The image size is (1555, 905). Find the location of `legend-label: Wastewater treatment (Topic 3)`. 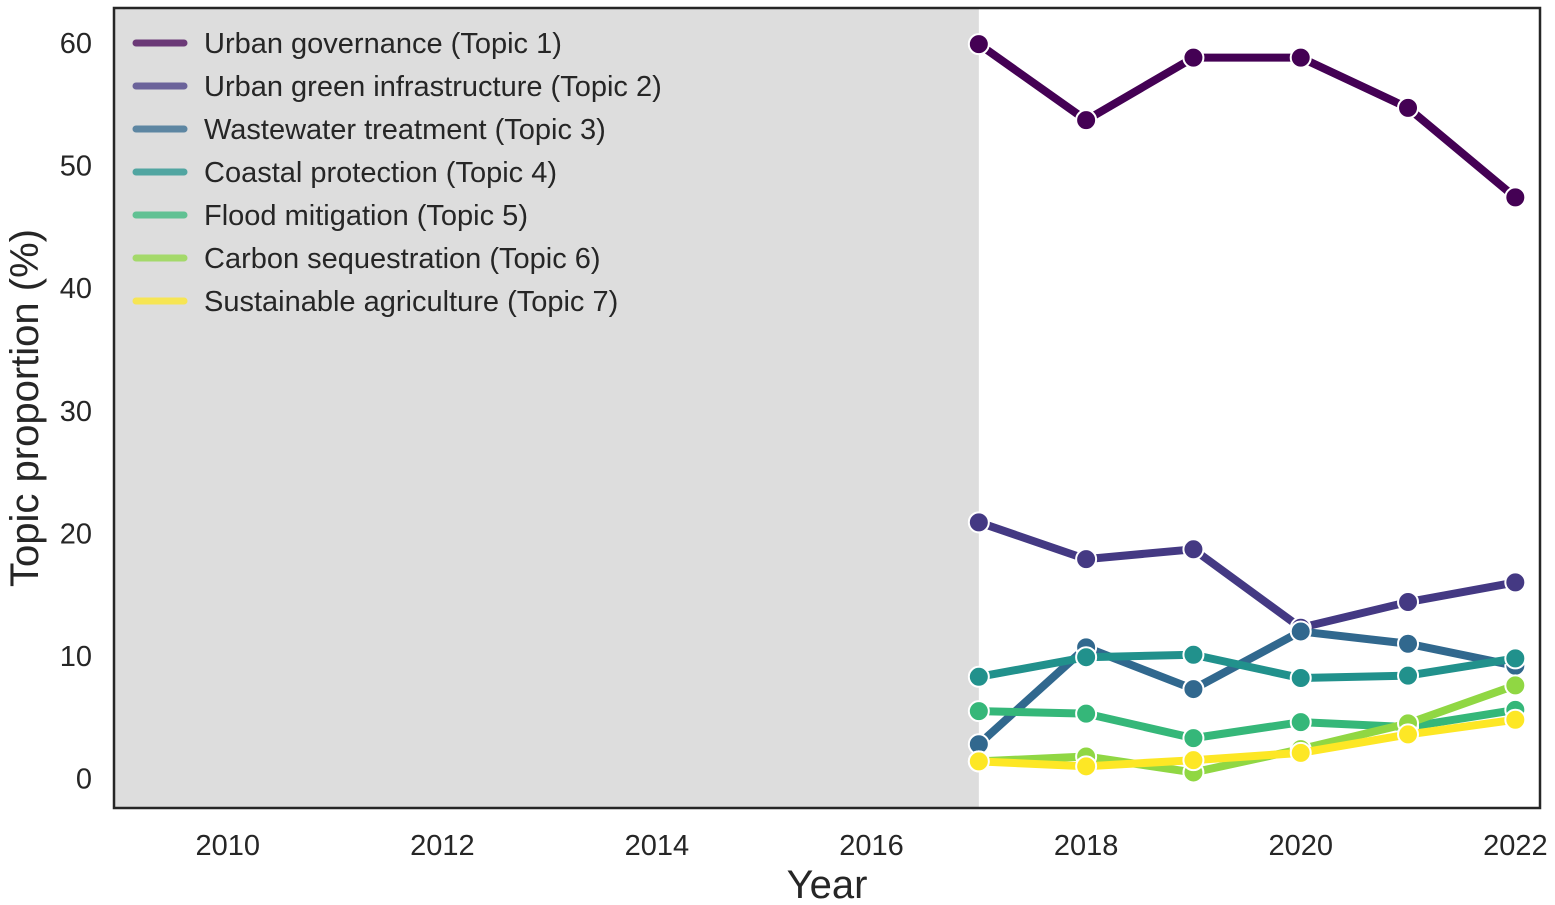

legend-label: Wastewater treatment (Topic 3) is located at coordinates (405, 130).